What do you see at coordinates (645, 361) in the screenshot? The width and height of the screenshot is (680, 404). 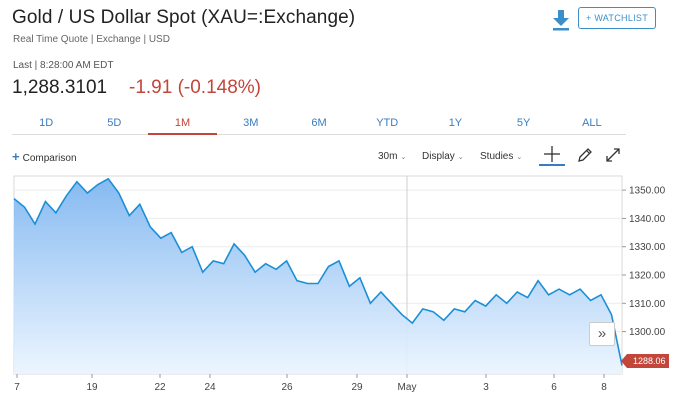 I see `current-price-tag: 1288.06` at bounding box center [645, 361].